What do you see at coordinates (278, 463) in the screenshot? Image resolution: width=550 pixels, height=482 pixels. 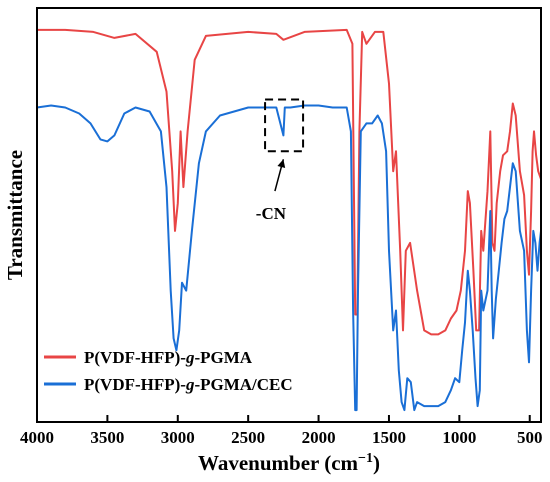 I see `x-axis-title-main: Wavenumber (cm` at bounding box center [278, 463].